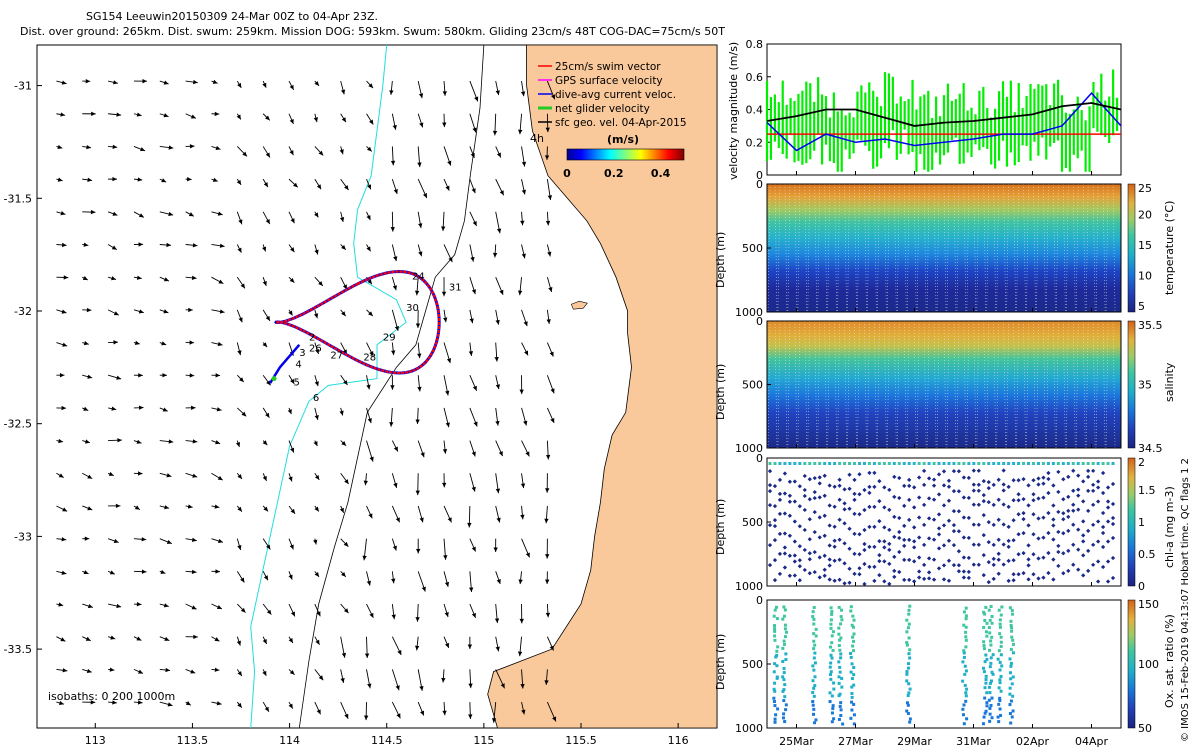  Describe the element at coordinates (752, 385) in the screenshot. I see `salinity-ytick-label: 500` at that location.